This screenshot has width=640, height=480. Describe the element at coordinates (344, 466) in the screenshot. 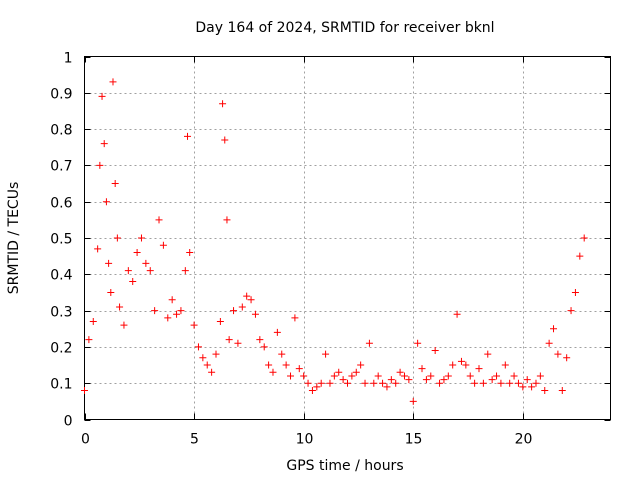

I see `x-axis-label: GPS time / hours` at that location.